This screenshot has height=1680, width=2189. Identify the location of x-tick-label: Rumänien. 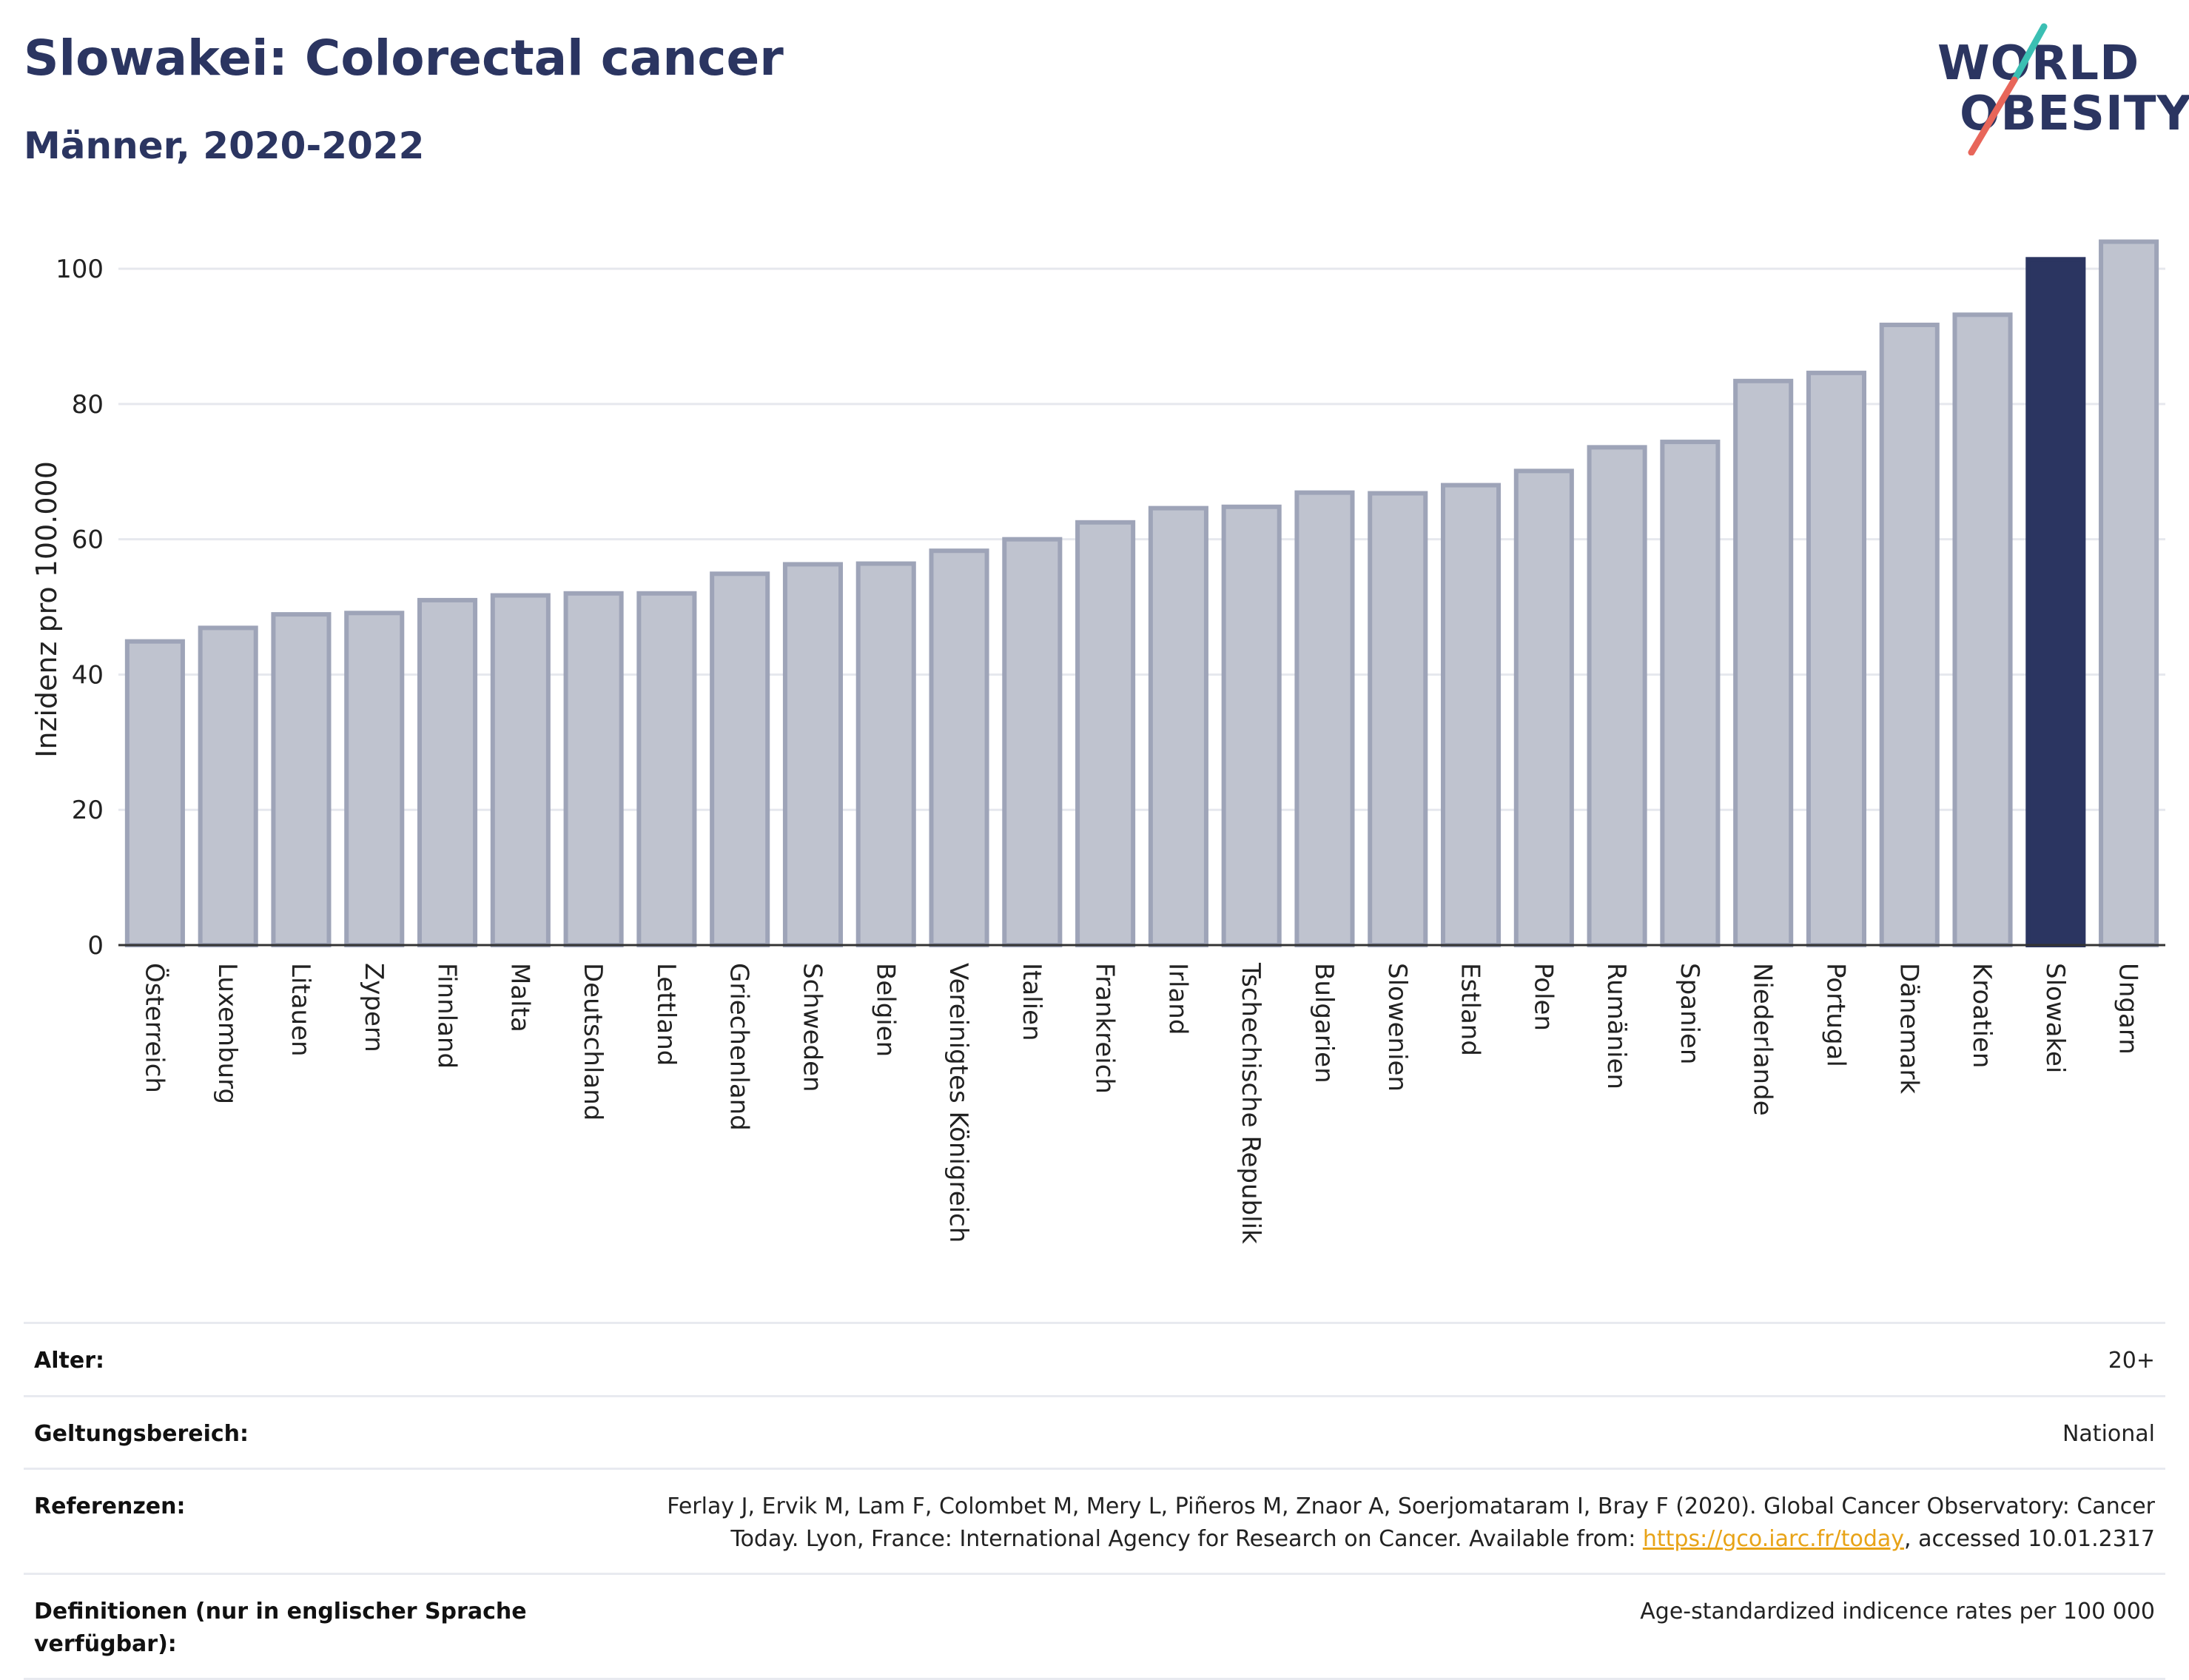
(1616, 1026).